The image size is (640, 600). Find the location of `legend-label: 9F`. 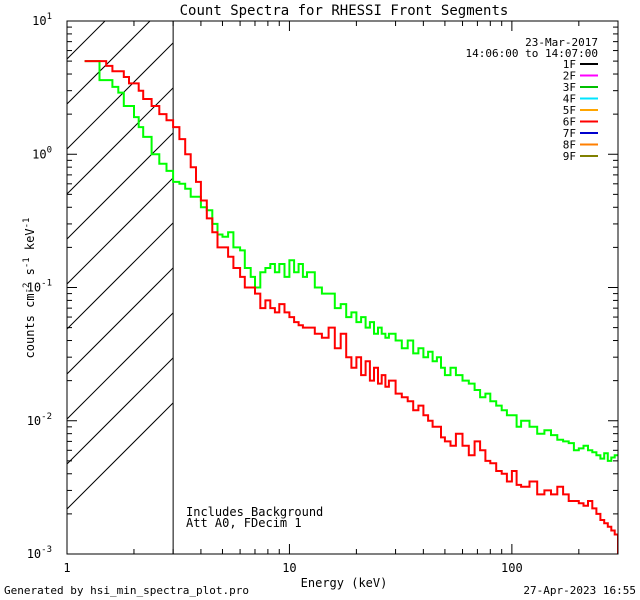

legend-label: 9F is located at coordinates (569, 156).